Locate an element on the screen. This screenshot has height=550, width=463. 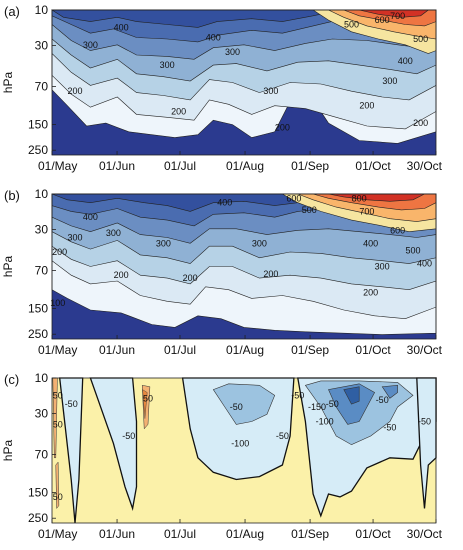
panel-1-x-tick-label: 30/Oct is located at coordinates (425, 166).